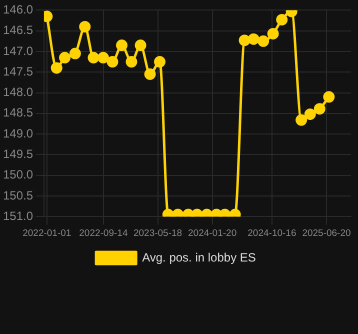  Describe the element at coordinates (18, 113) in the screenshot. I see `y-tick-label: 148.5` at that location.